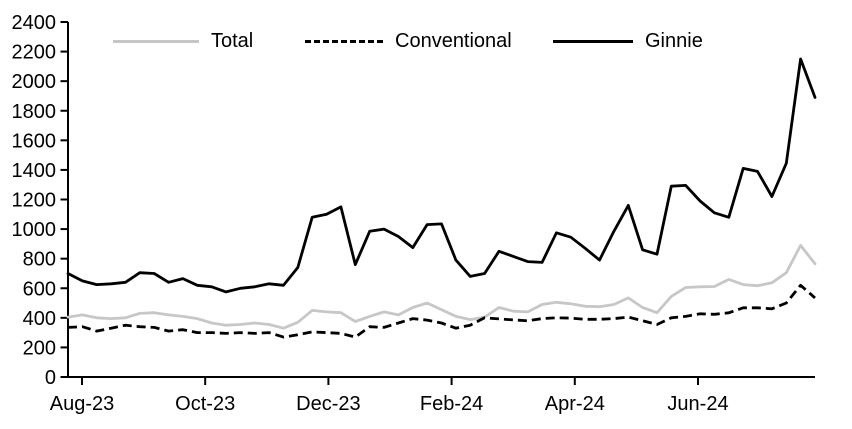 The width and height of the screenshot is (852, 429). What do you see at coordinates (34, 171) in the screenshot?
I see `y-tick-label: 1400` at bounding box center [34, 171].